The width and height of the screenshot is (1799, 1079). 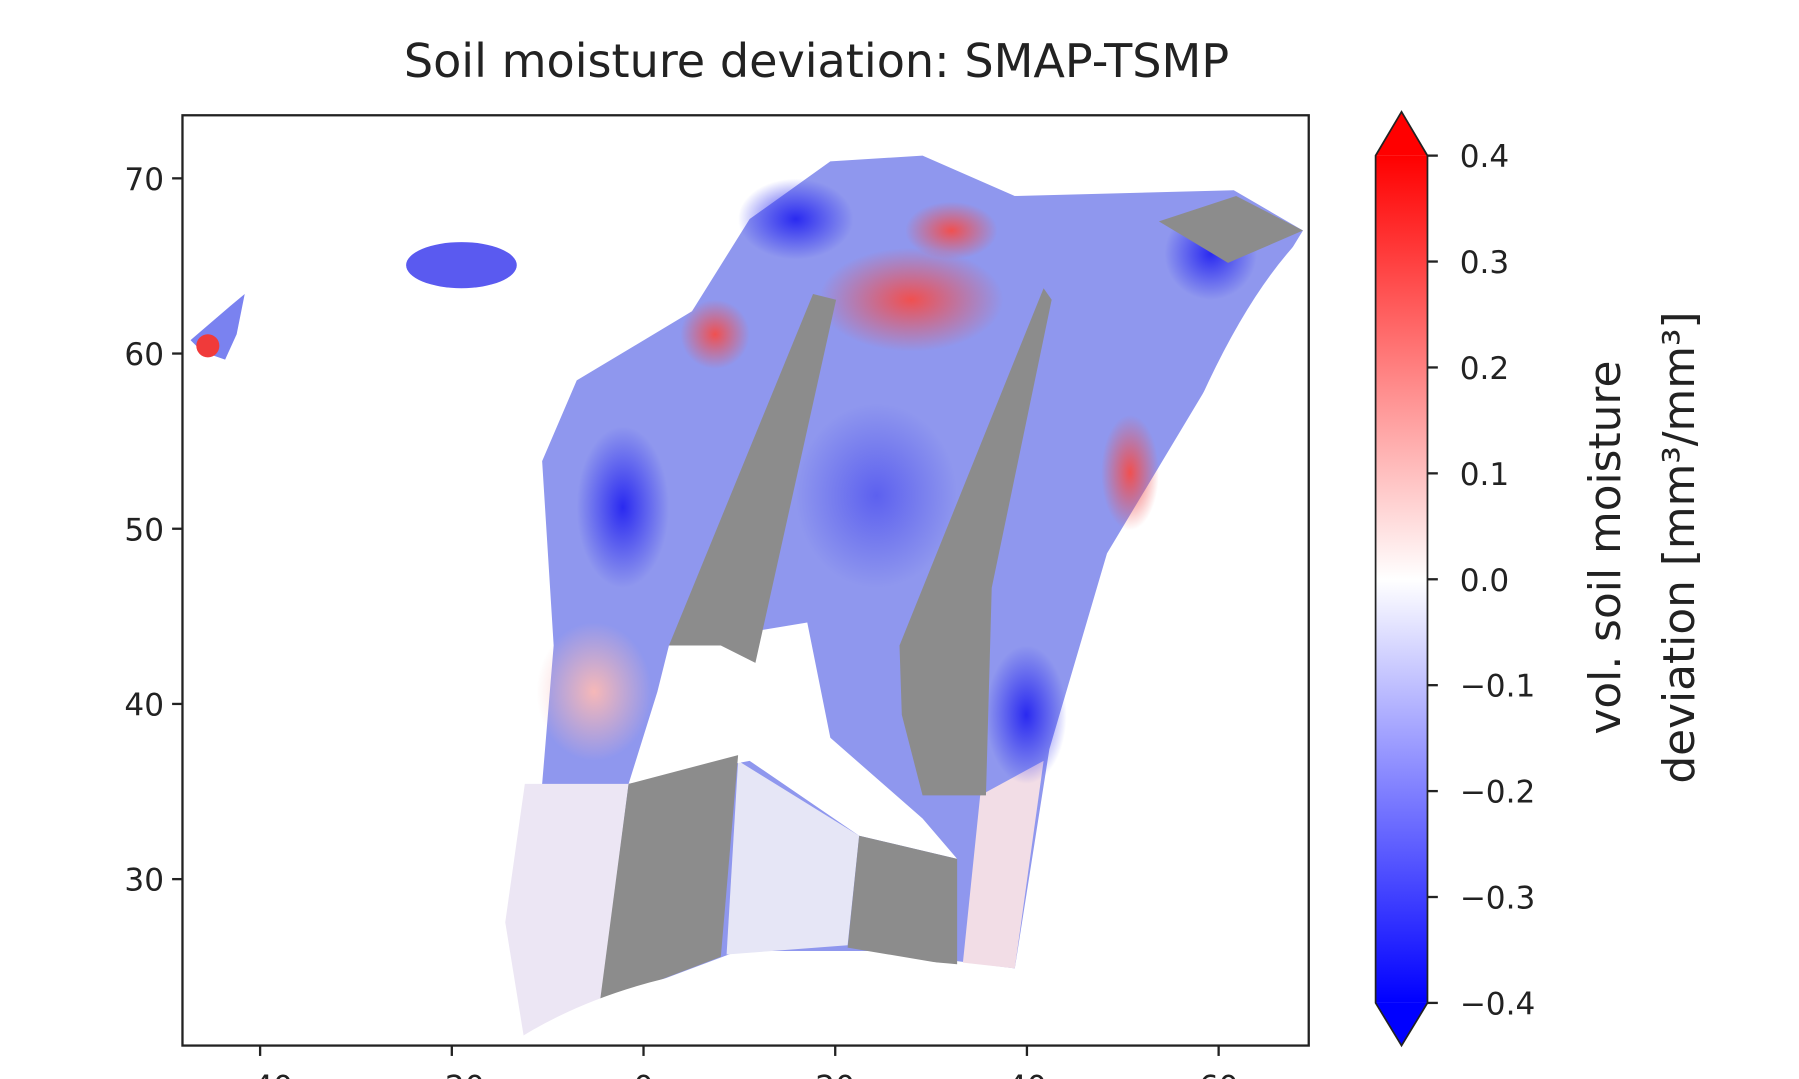 What do you see at coordinates (1498, 1004) in the screenshot?
I see `colorbar-tick-label: −0.4` at bounding box center [1498, 1004].